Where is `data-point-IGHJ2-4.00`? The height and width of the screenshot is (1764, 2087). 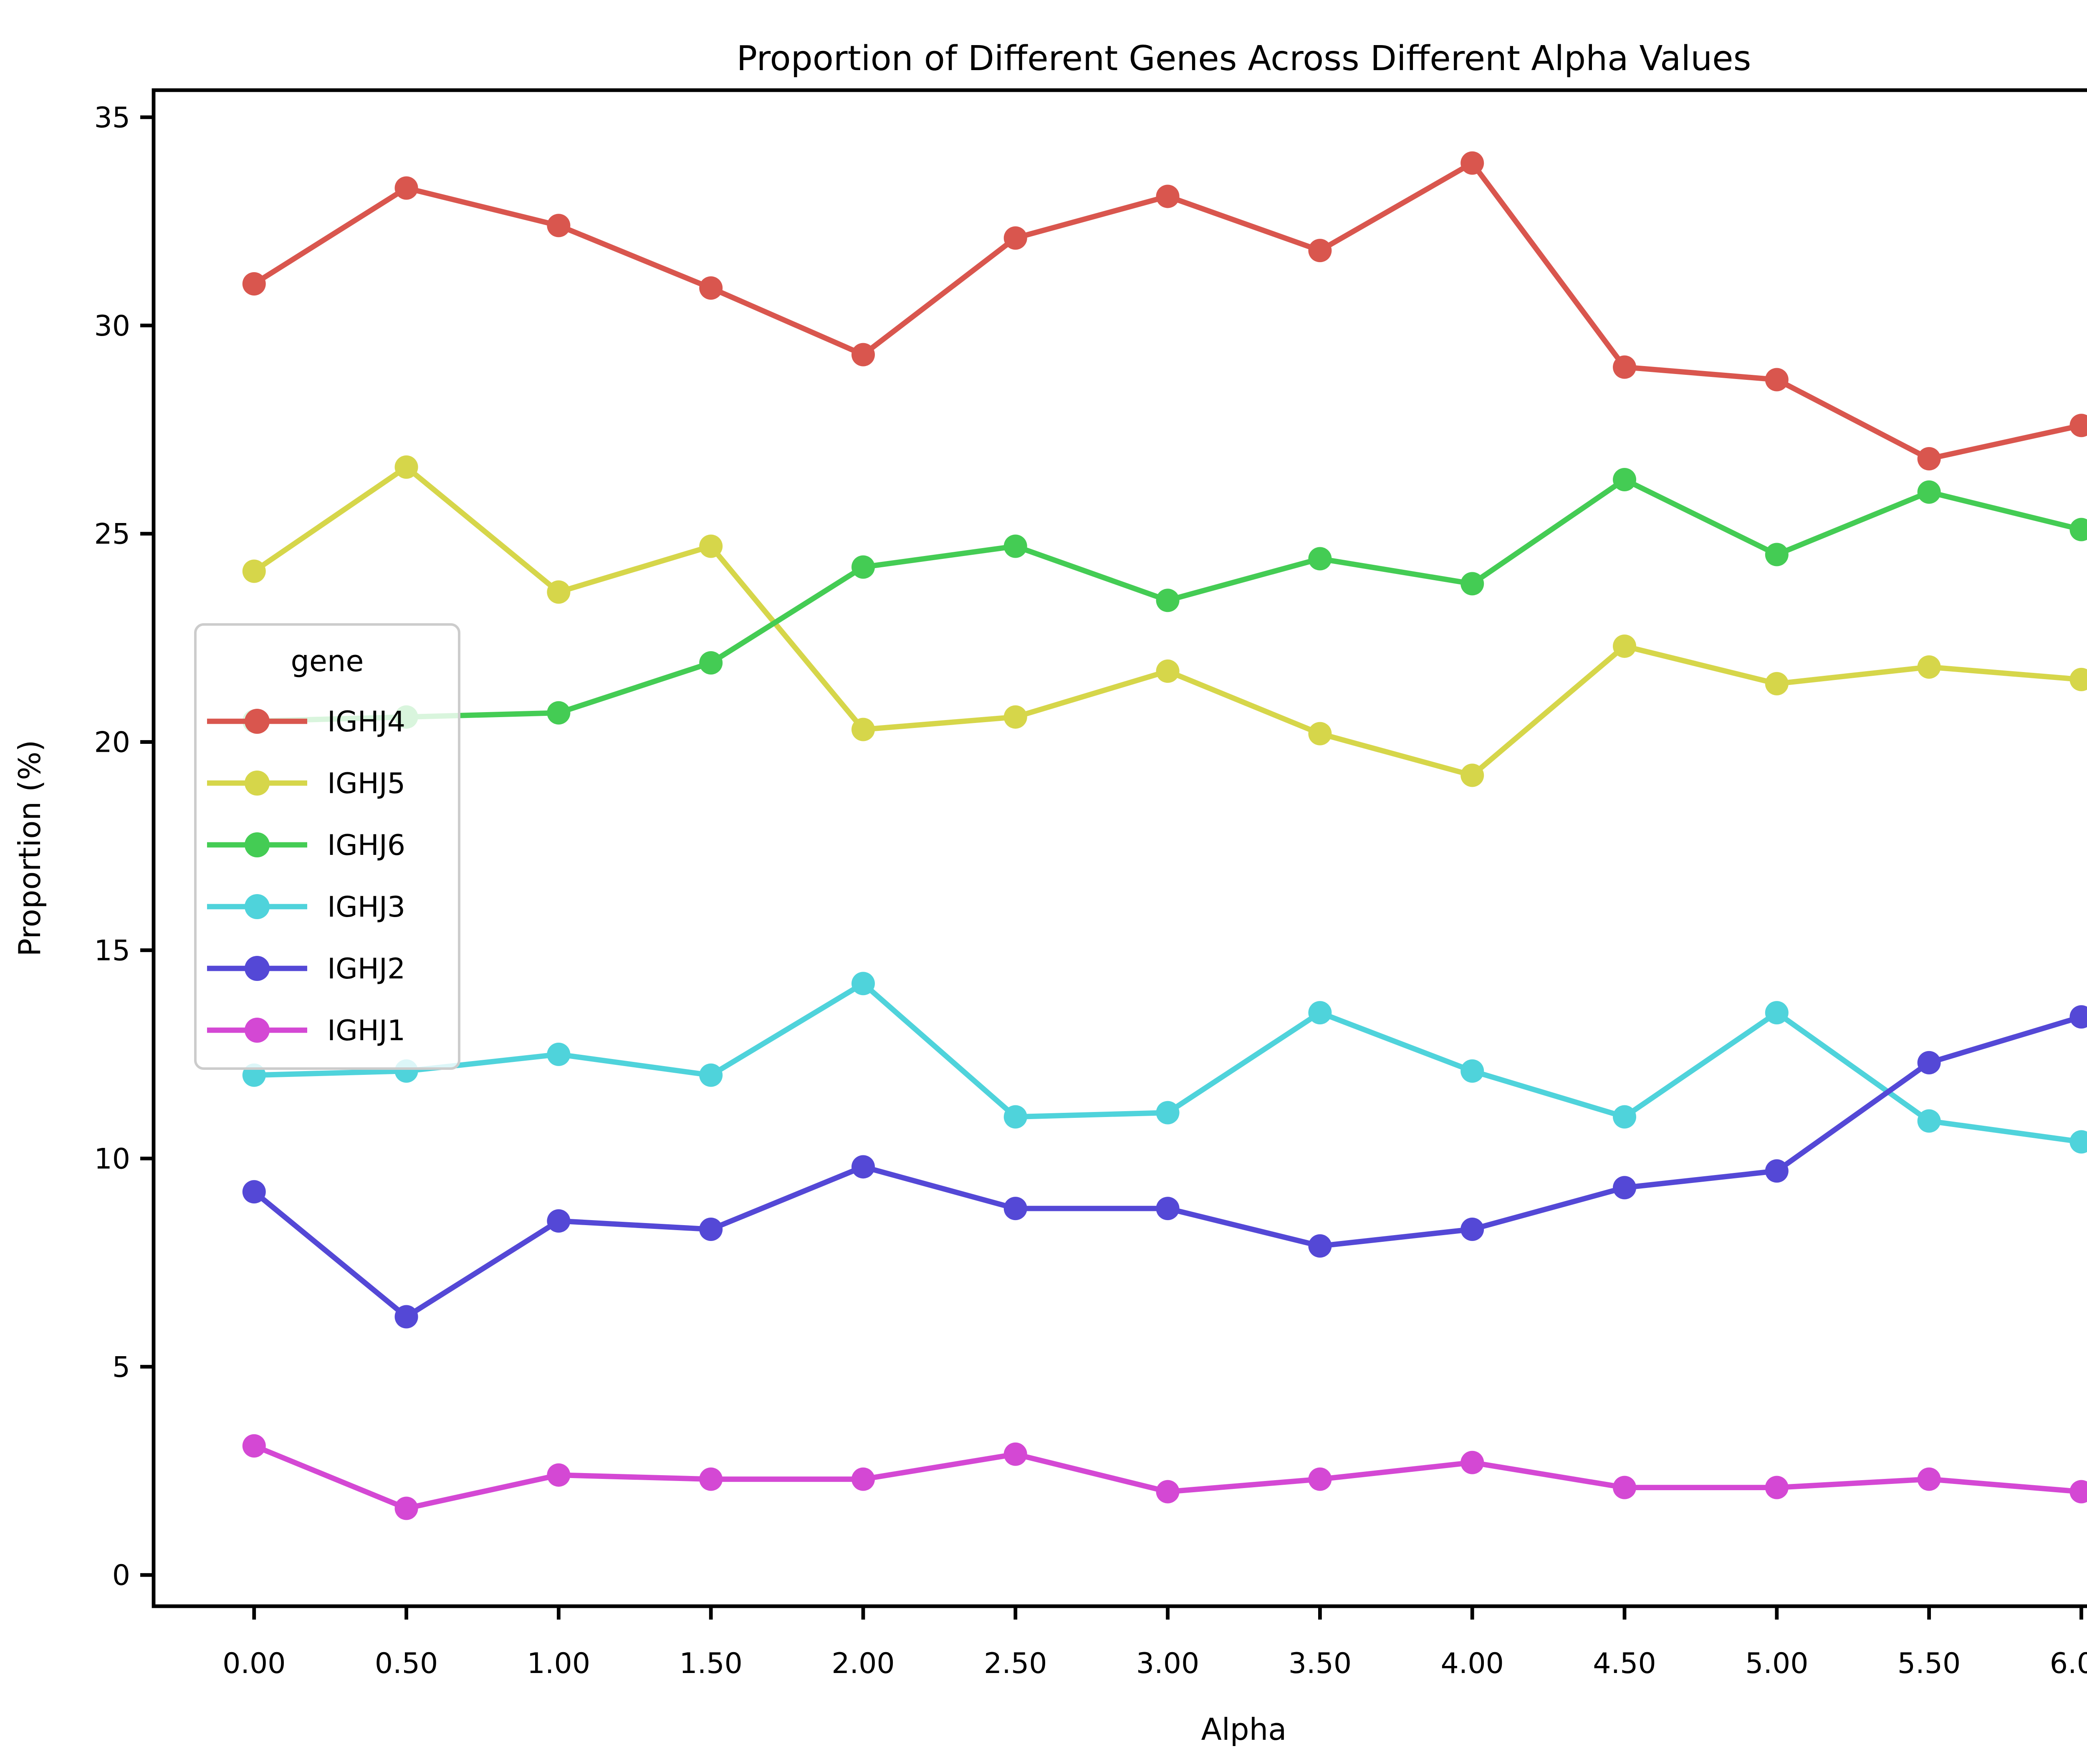 data-point-IGHJ2-4.00 is located at coordinates (1472, 1229).